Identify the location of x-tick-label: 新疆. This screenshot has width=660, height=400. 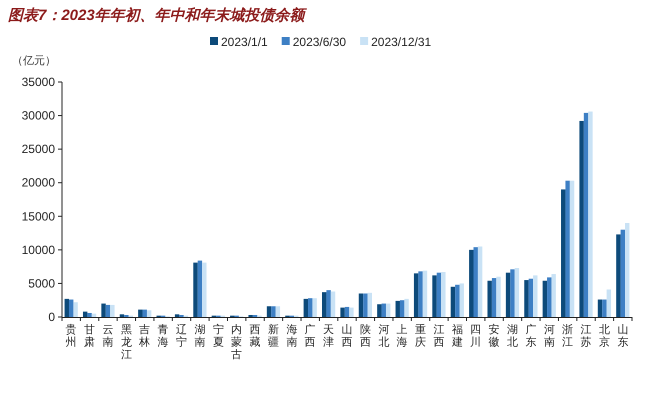
(273, 335).